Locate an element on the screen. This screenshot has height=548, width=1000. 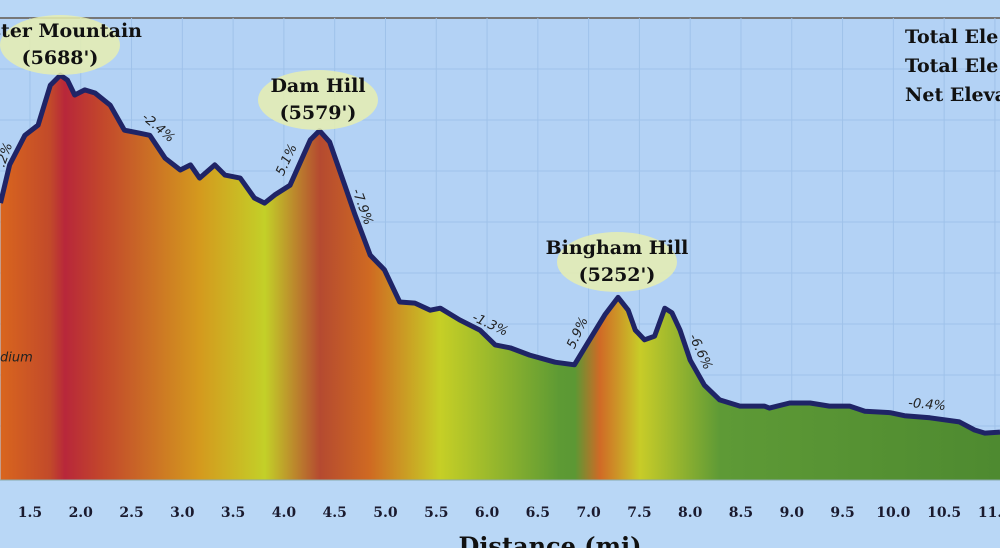
grade-label: -0.4% is located at coordinates (927, 405).